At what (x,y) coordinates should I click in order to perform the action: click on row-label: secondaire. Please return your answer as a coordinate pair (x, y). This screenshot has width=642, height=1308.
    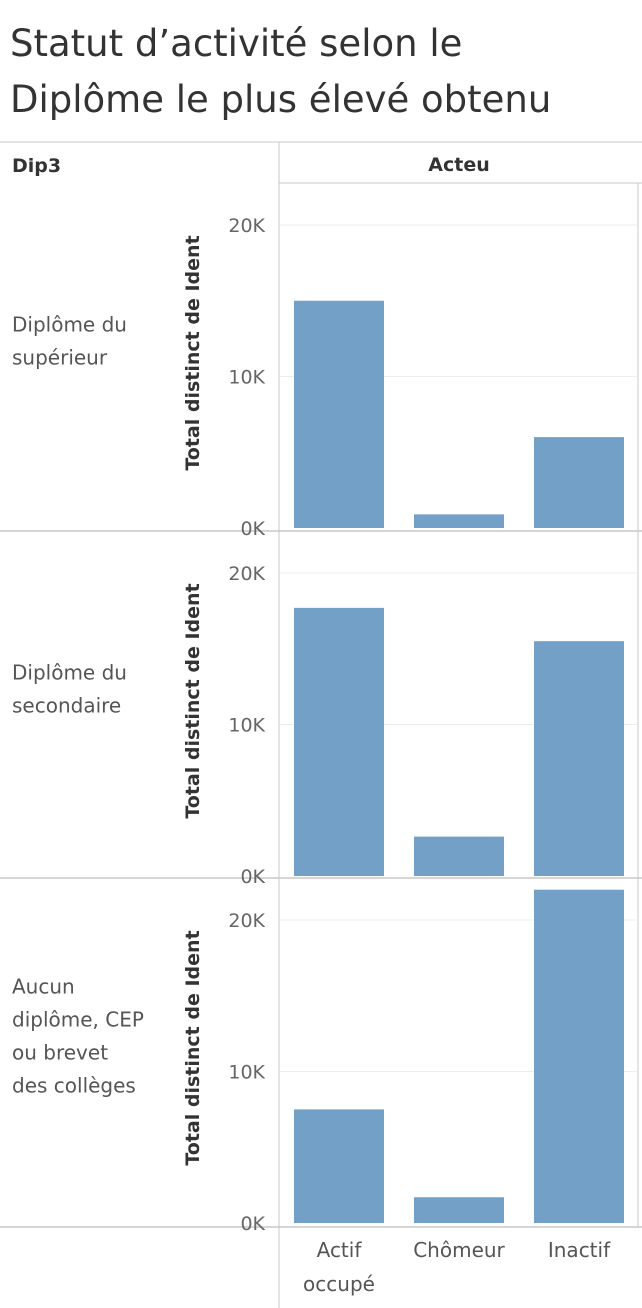
    Looking at the image, I should click on (66, 706).